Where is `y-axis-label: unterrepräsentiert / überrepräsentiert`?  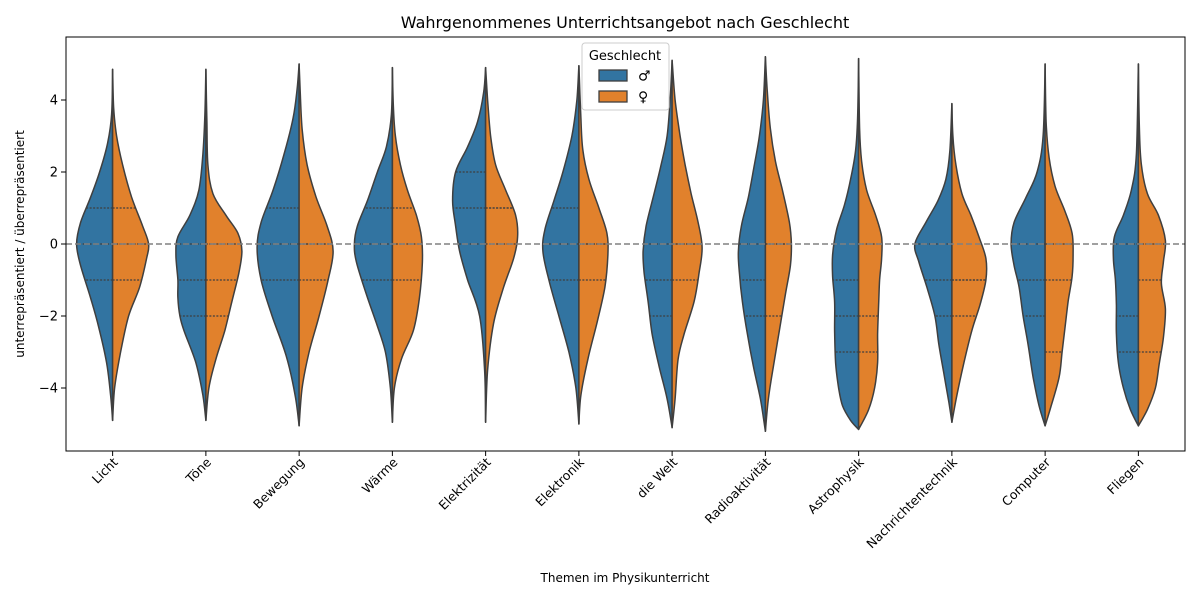
y-axis-label: unterrepräsentiert / überrepräsentiert is located at coordinates (20, 244).